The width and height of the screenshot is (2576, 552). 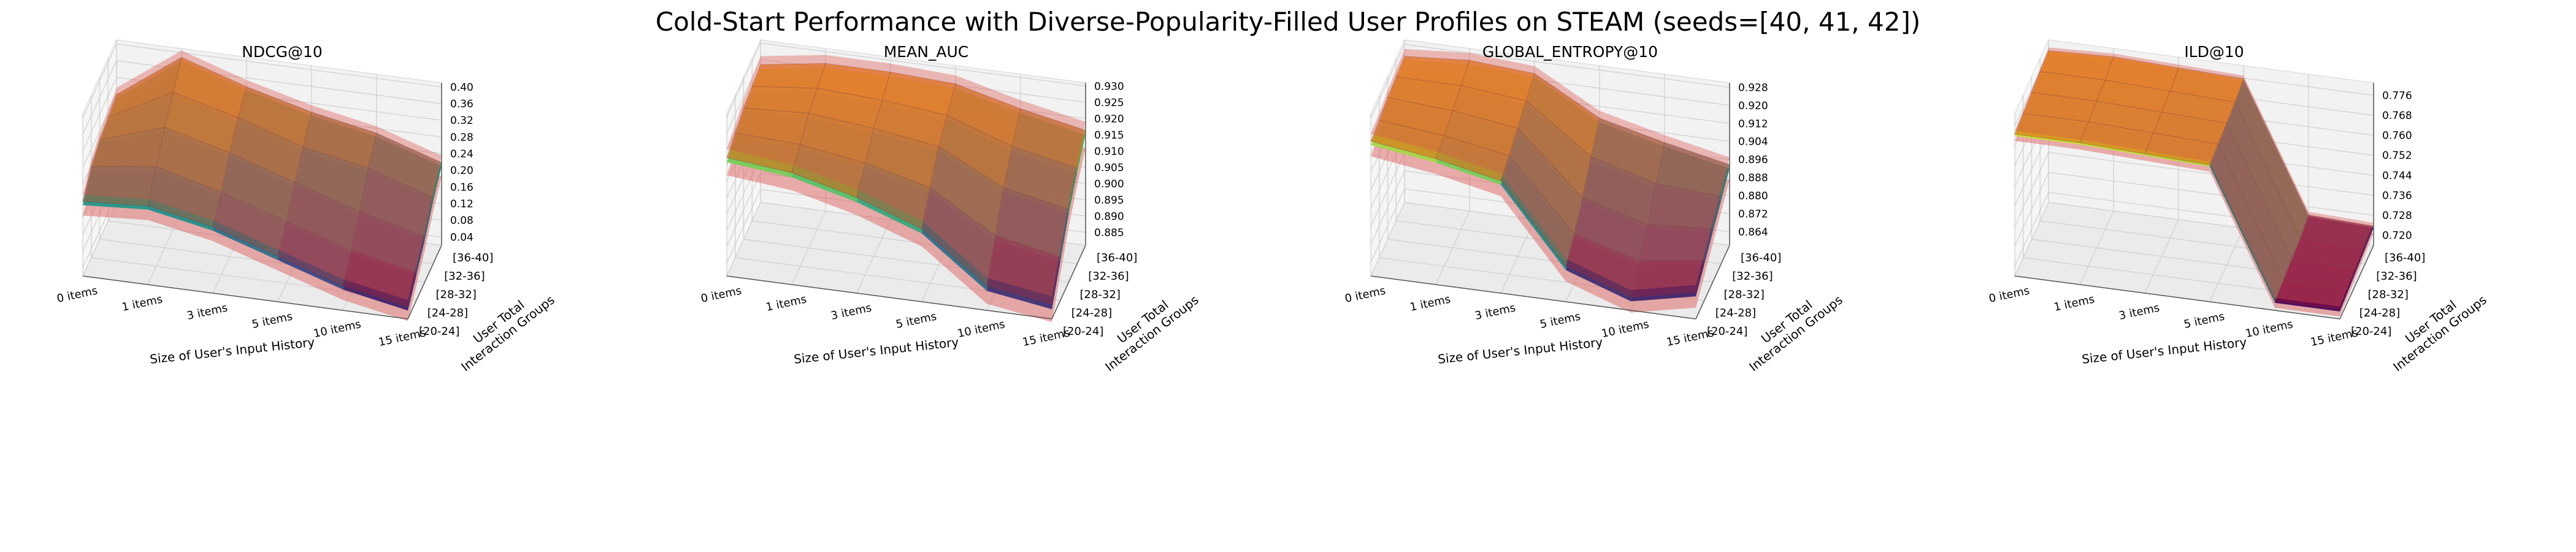 I want to click on subplot-title: NDCG@10, so click(x=282, y=52).